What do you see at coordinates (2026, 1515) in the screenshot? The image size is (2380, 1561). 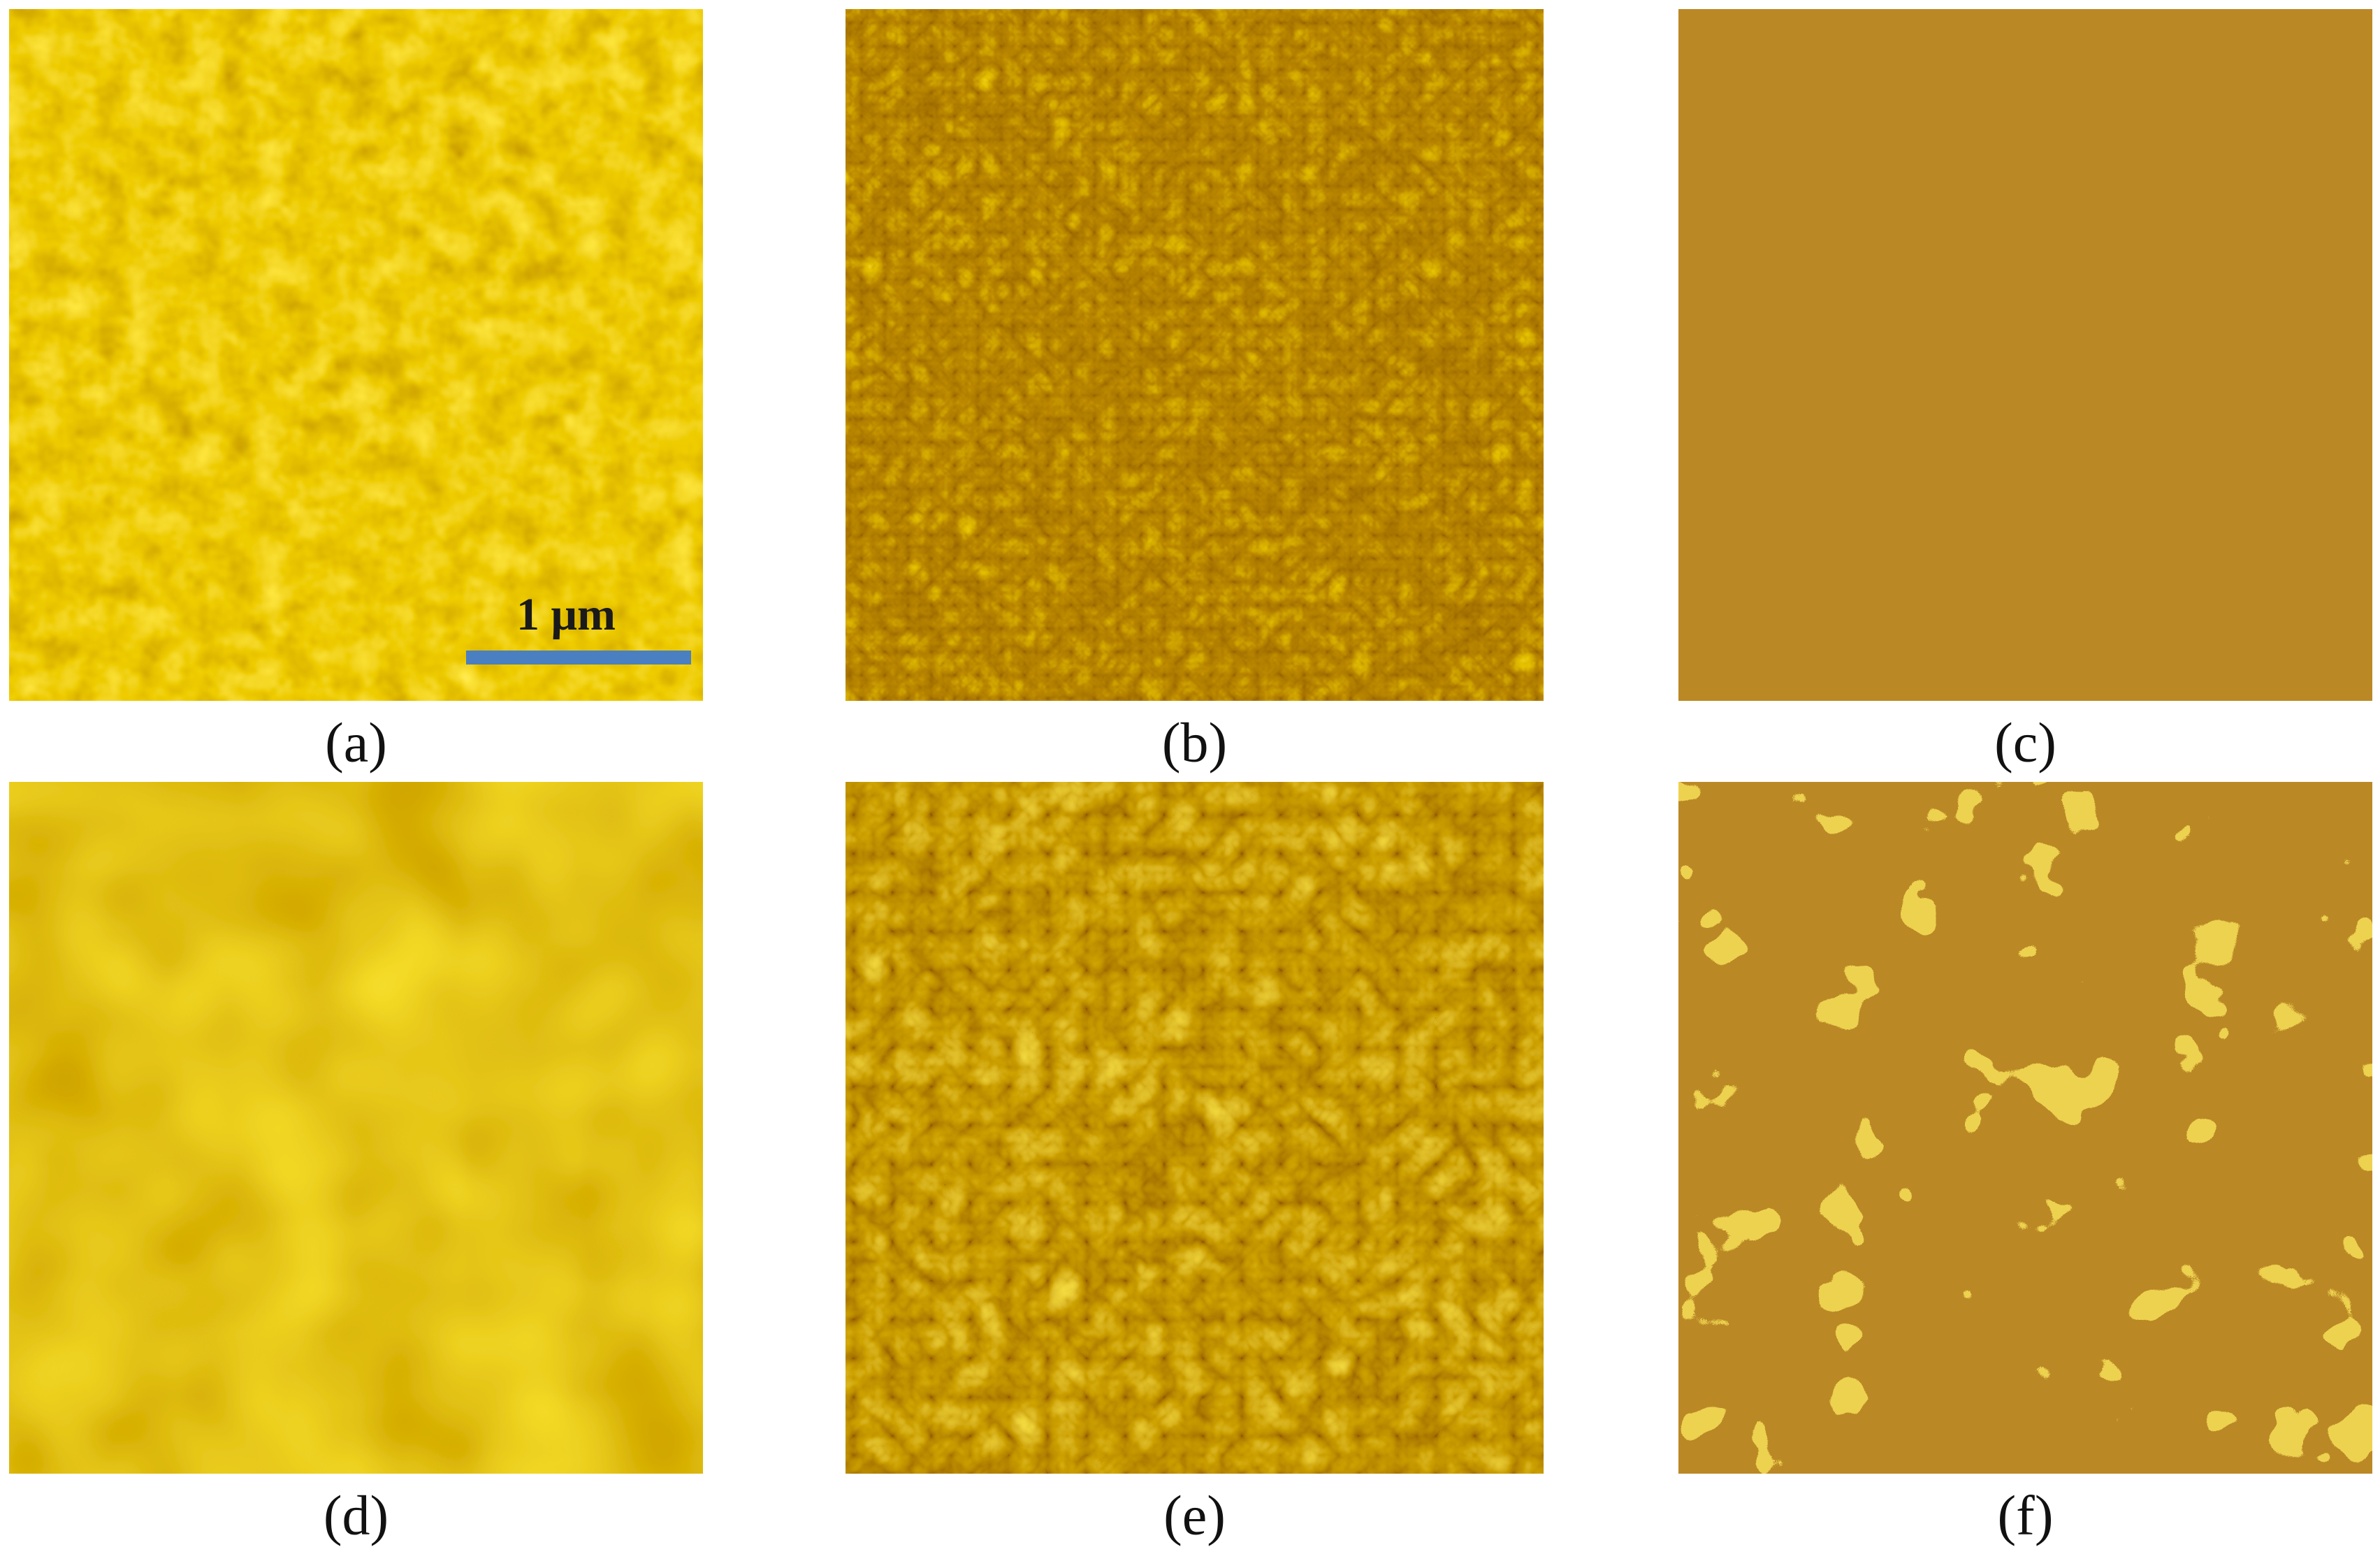 I see `panel-label: (f)` at bounding box center [2026, 1515].